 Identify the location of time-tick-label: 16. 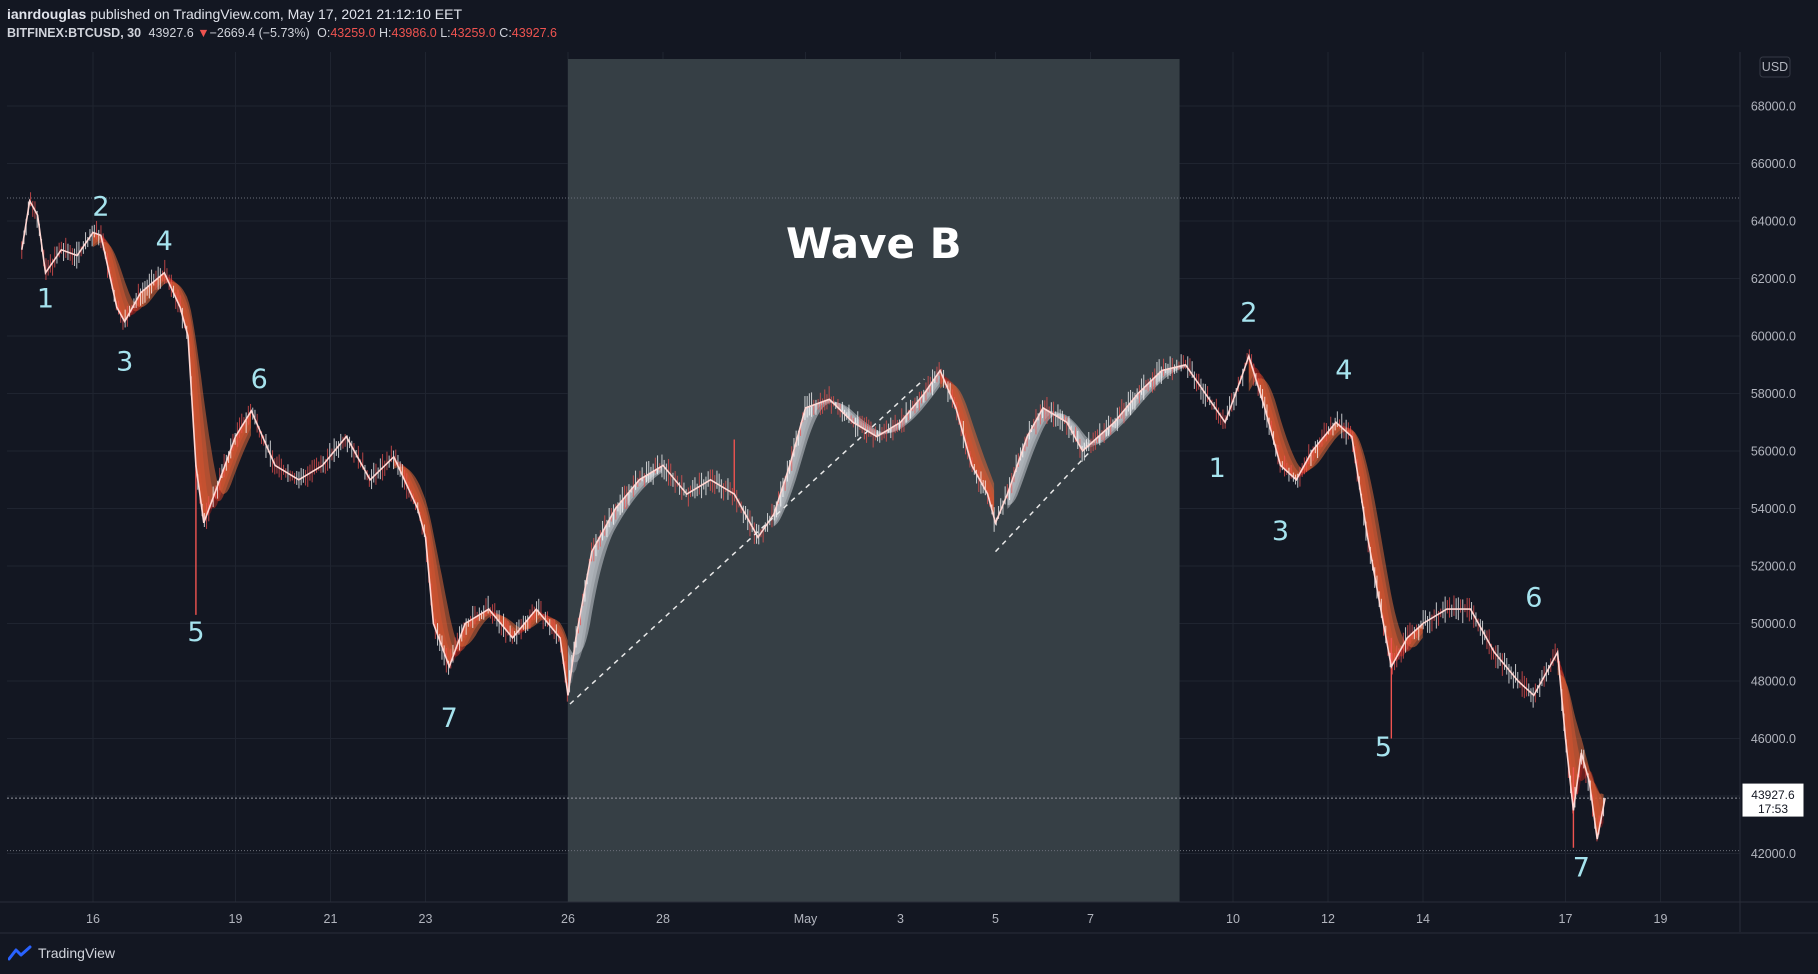
(93, 919).